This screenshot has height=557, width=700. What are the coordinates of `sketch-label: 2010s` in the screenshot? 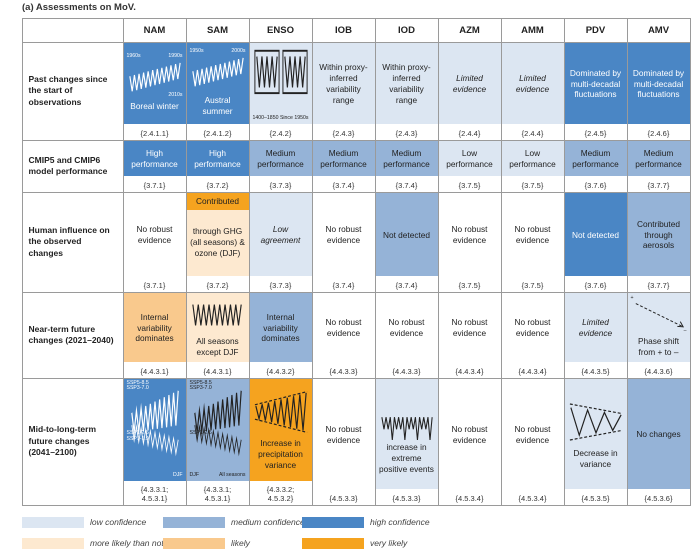 It's located at (175, 95).